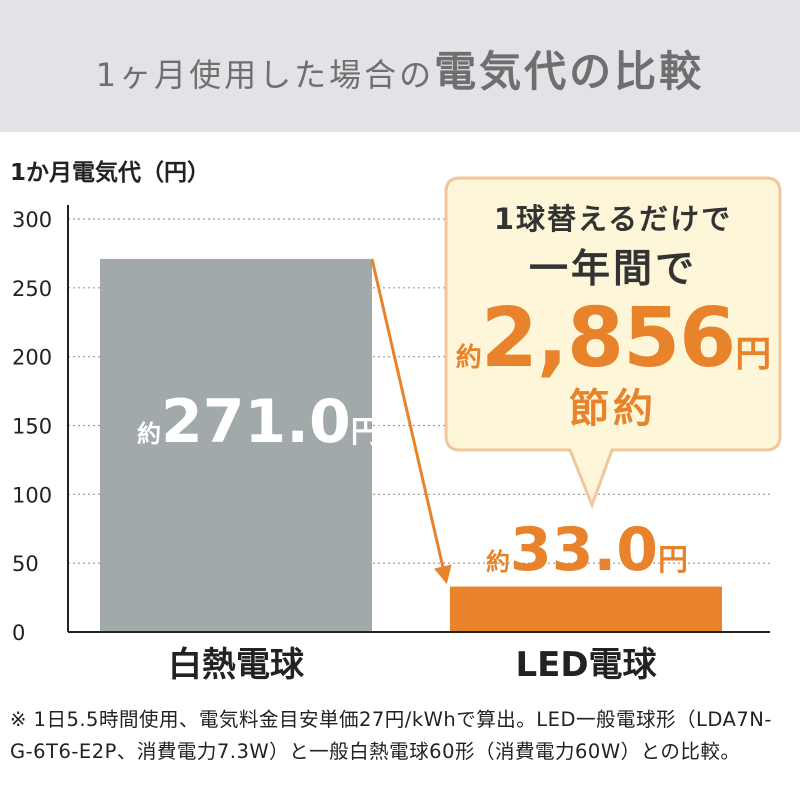 This screenshot has width=800, height=800. What do you see at coordinates (569, 71) in the screenshot?
I see `title-main: 電気代の比較` at bounding box center [569, 71].